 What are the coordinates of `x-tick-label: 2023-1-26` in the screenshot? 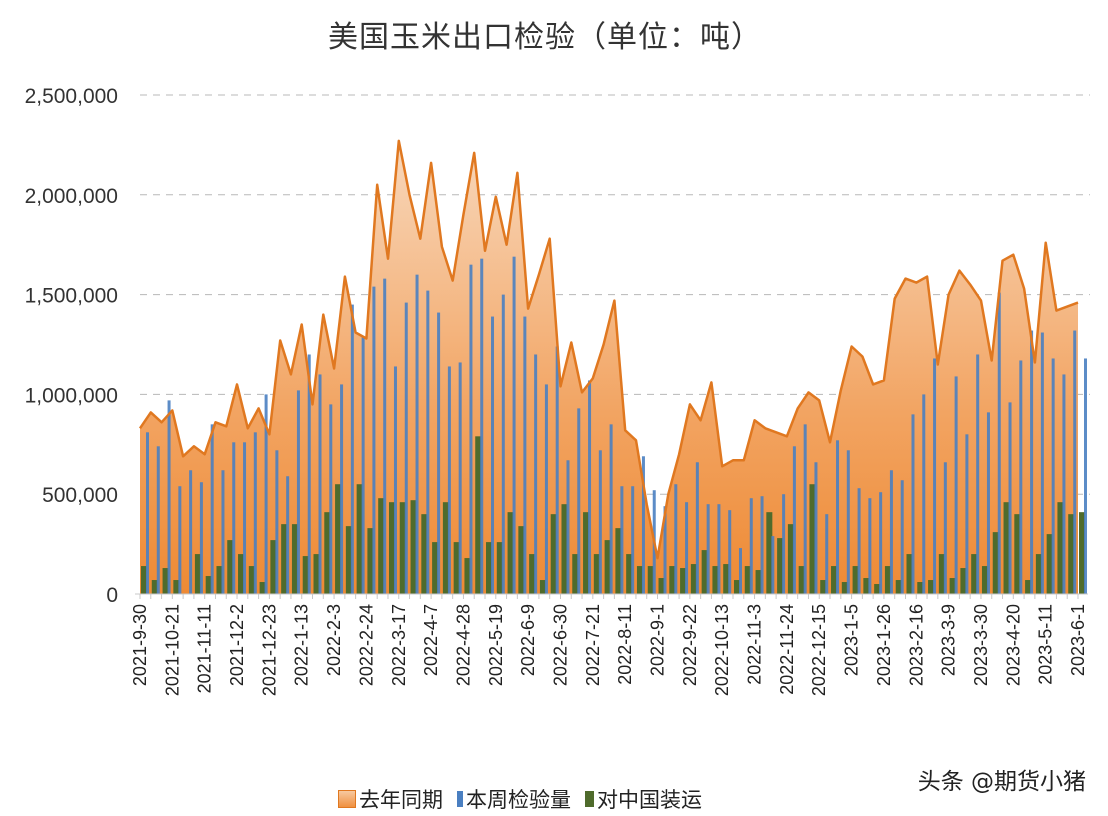 It's located at (884, 645).